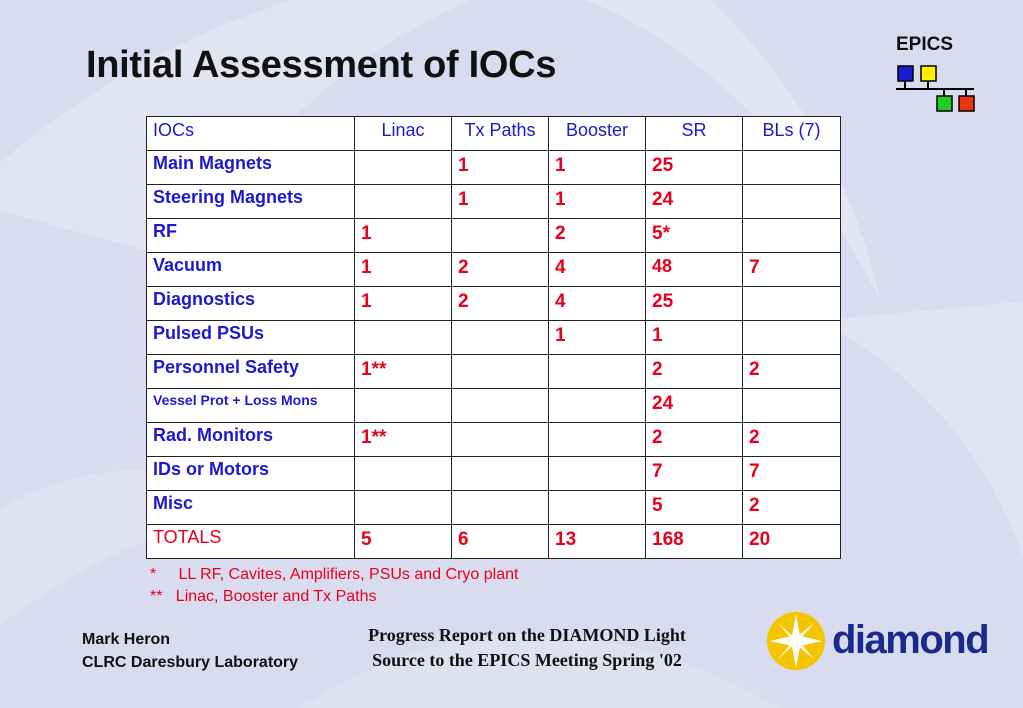 Image resolution: width=1023 pixels, height=708 pixels. Describe the element at coordinates (250, 541) in the screenshot. I see `row-label-totals: TOTALS` at that location.